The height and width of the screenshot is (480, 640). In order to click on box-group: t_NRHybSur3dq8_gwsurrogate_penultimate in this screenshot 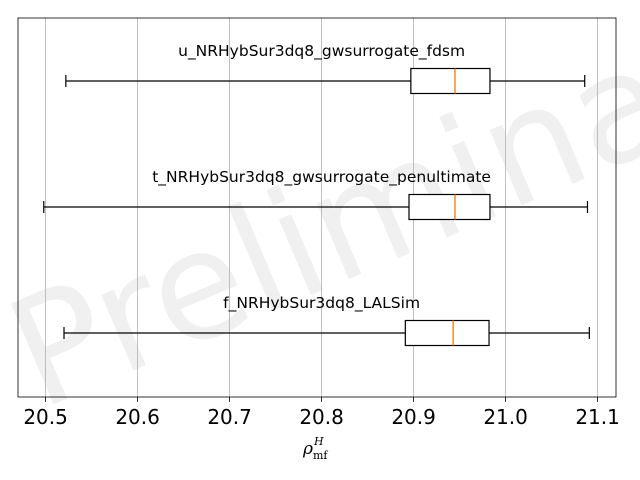, I will do `click(316, 194)`.